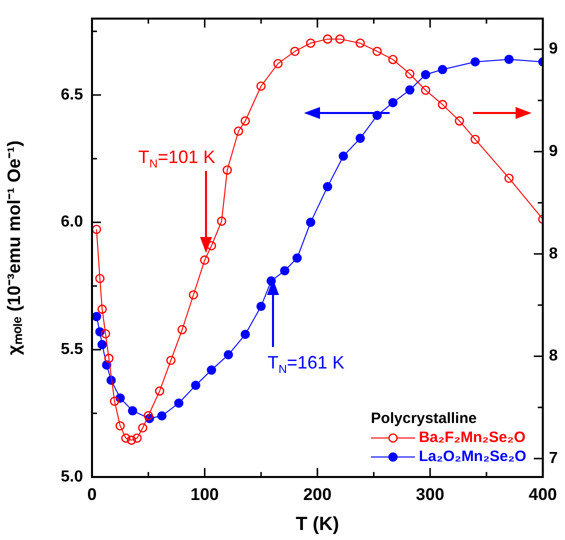  Describe the element at coordinates (72, 95) in the screenshot. I see `y-tick-label: 6.5` at that location.